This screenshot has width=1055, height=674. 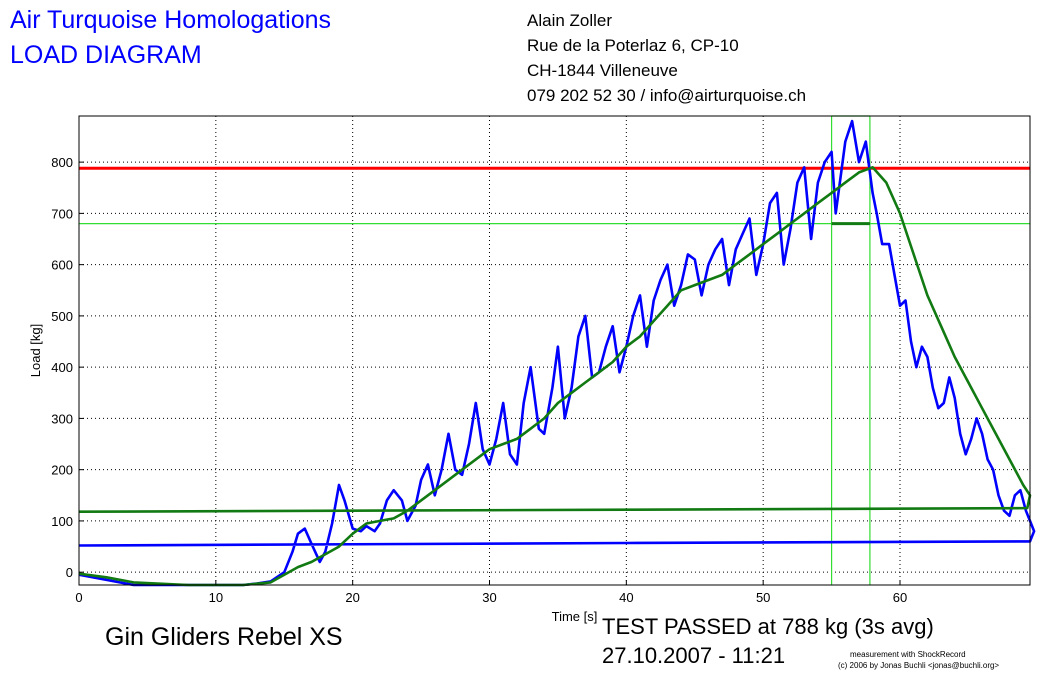 I want to click on chart-title: Air Turquoise Homologations, so click(x=170, y=20).